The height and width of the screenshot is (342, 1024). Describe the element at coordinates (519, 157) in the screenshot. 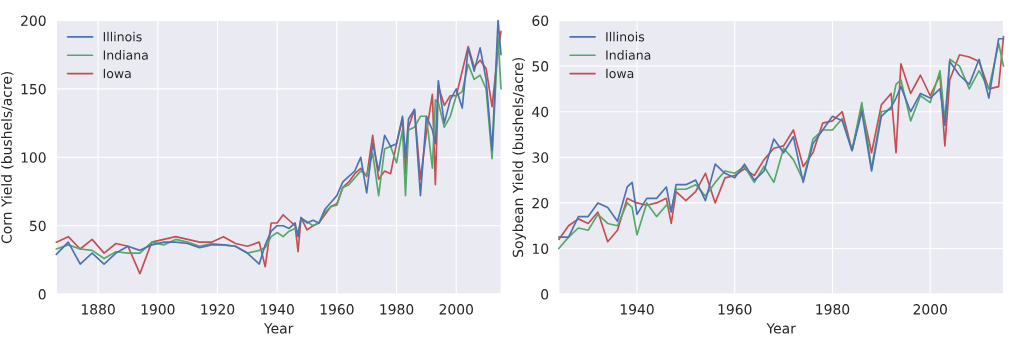

I see `y-axis-title: Soybean Yield (bushels/acre)` at that location.